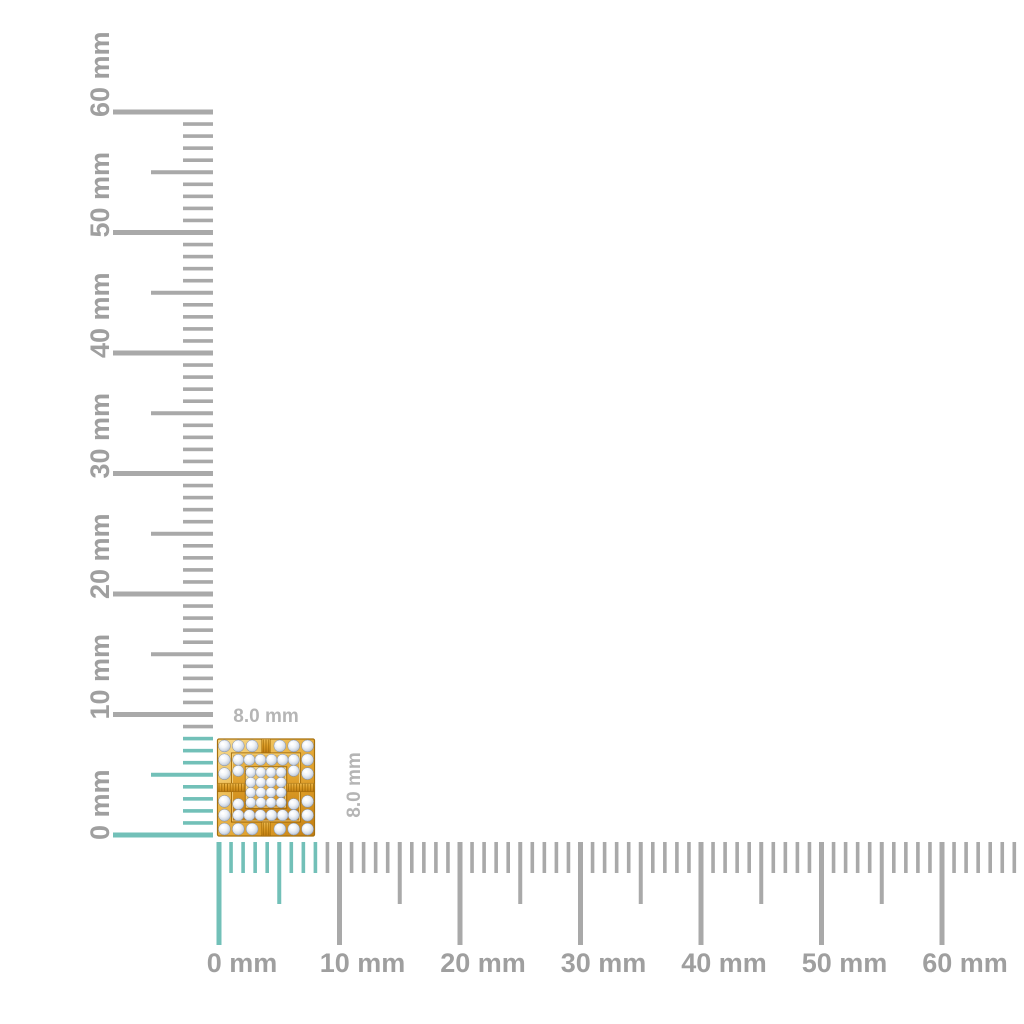  What do you see at coordinates (354, 784) in the screenshot?
I see `item-height-label: 8.0 mm` at bounding box center [354, 784].